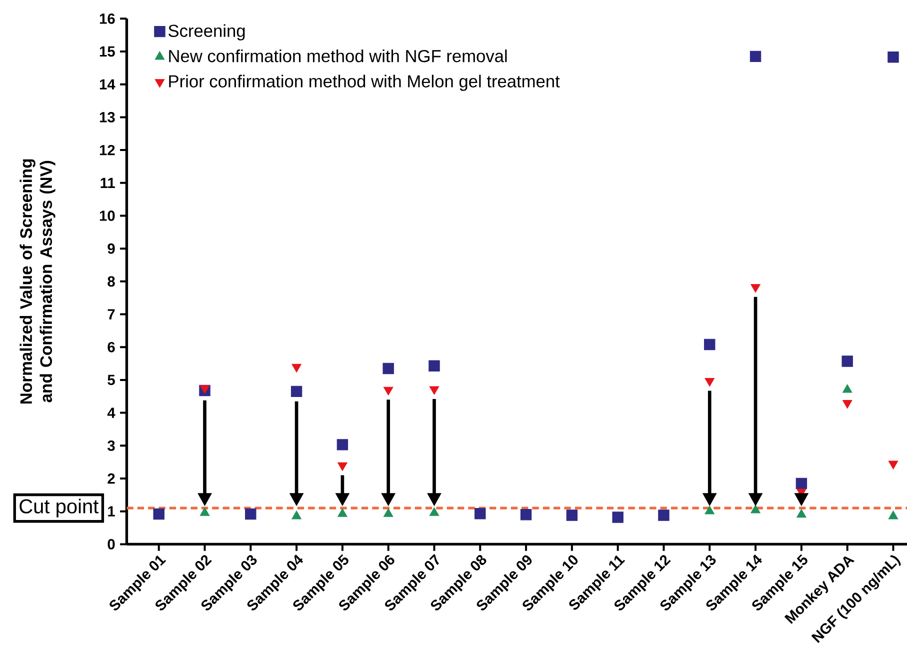 This screenshot has height=670, width=907. Describe the element at coordinates (111, 413) in the screenshot. I see `y-tick-label: 4` at that location.